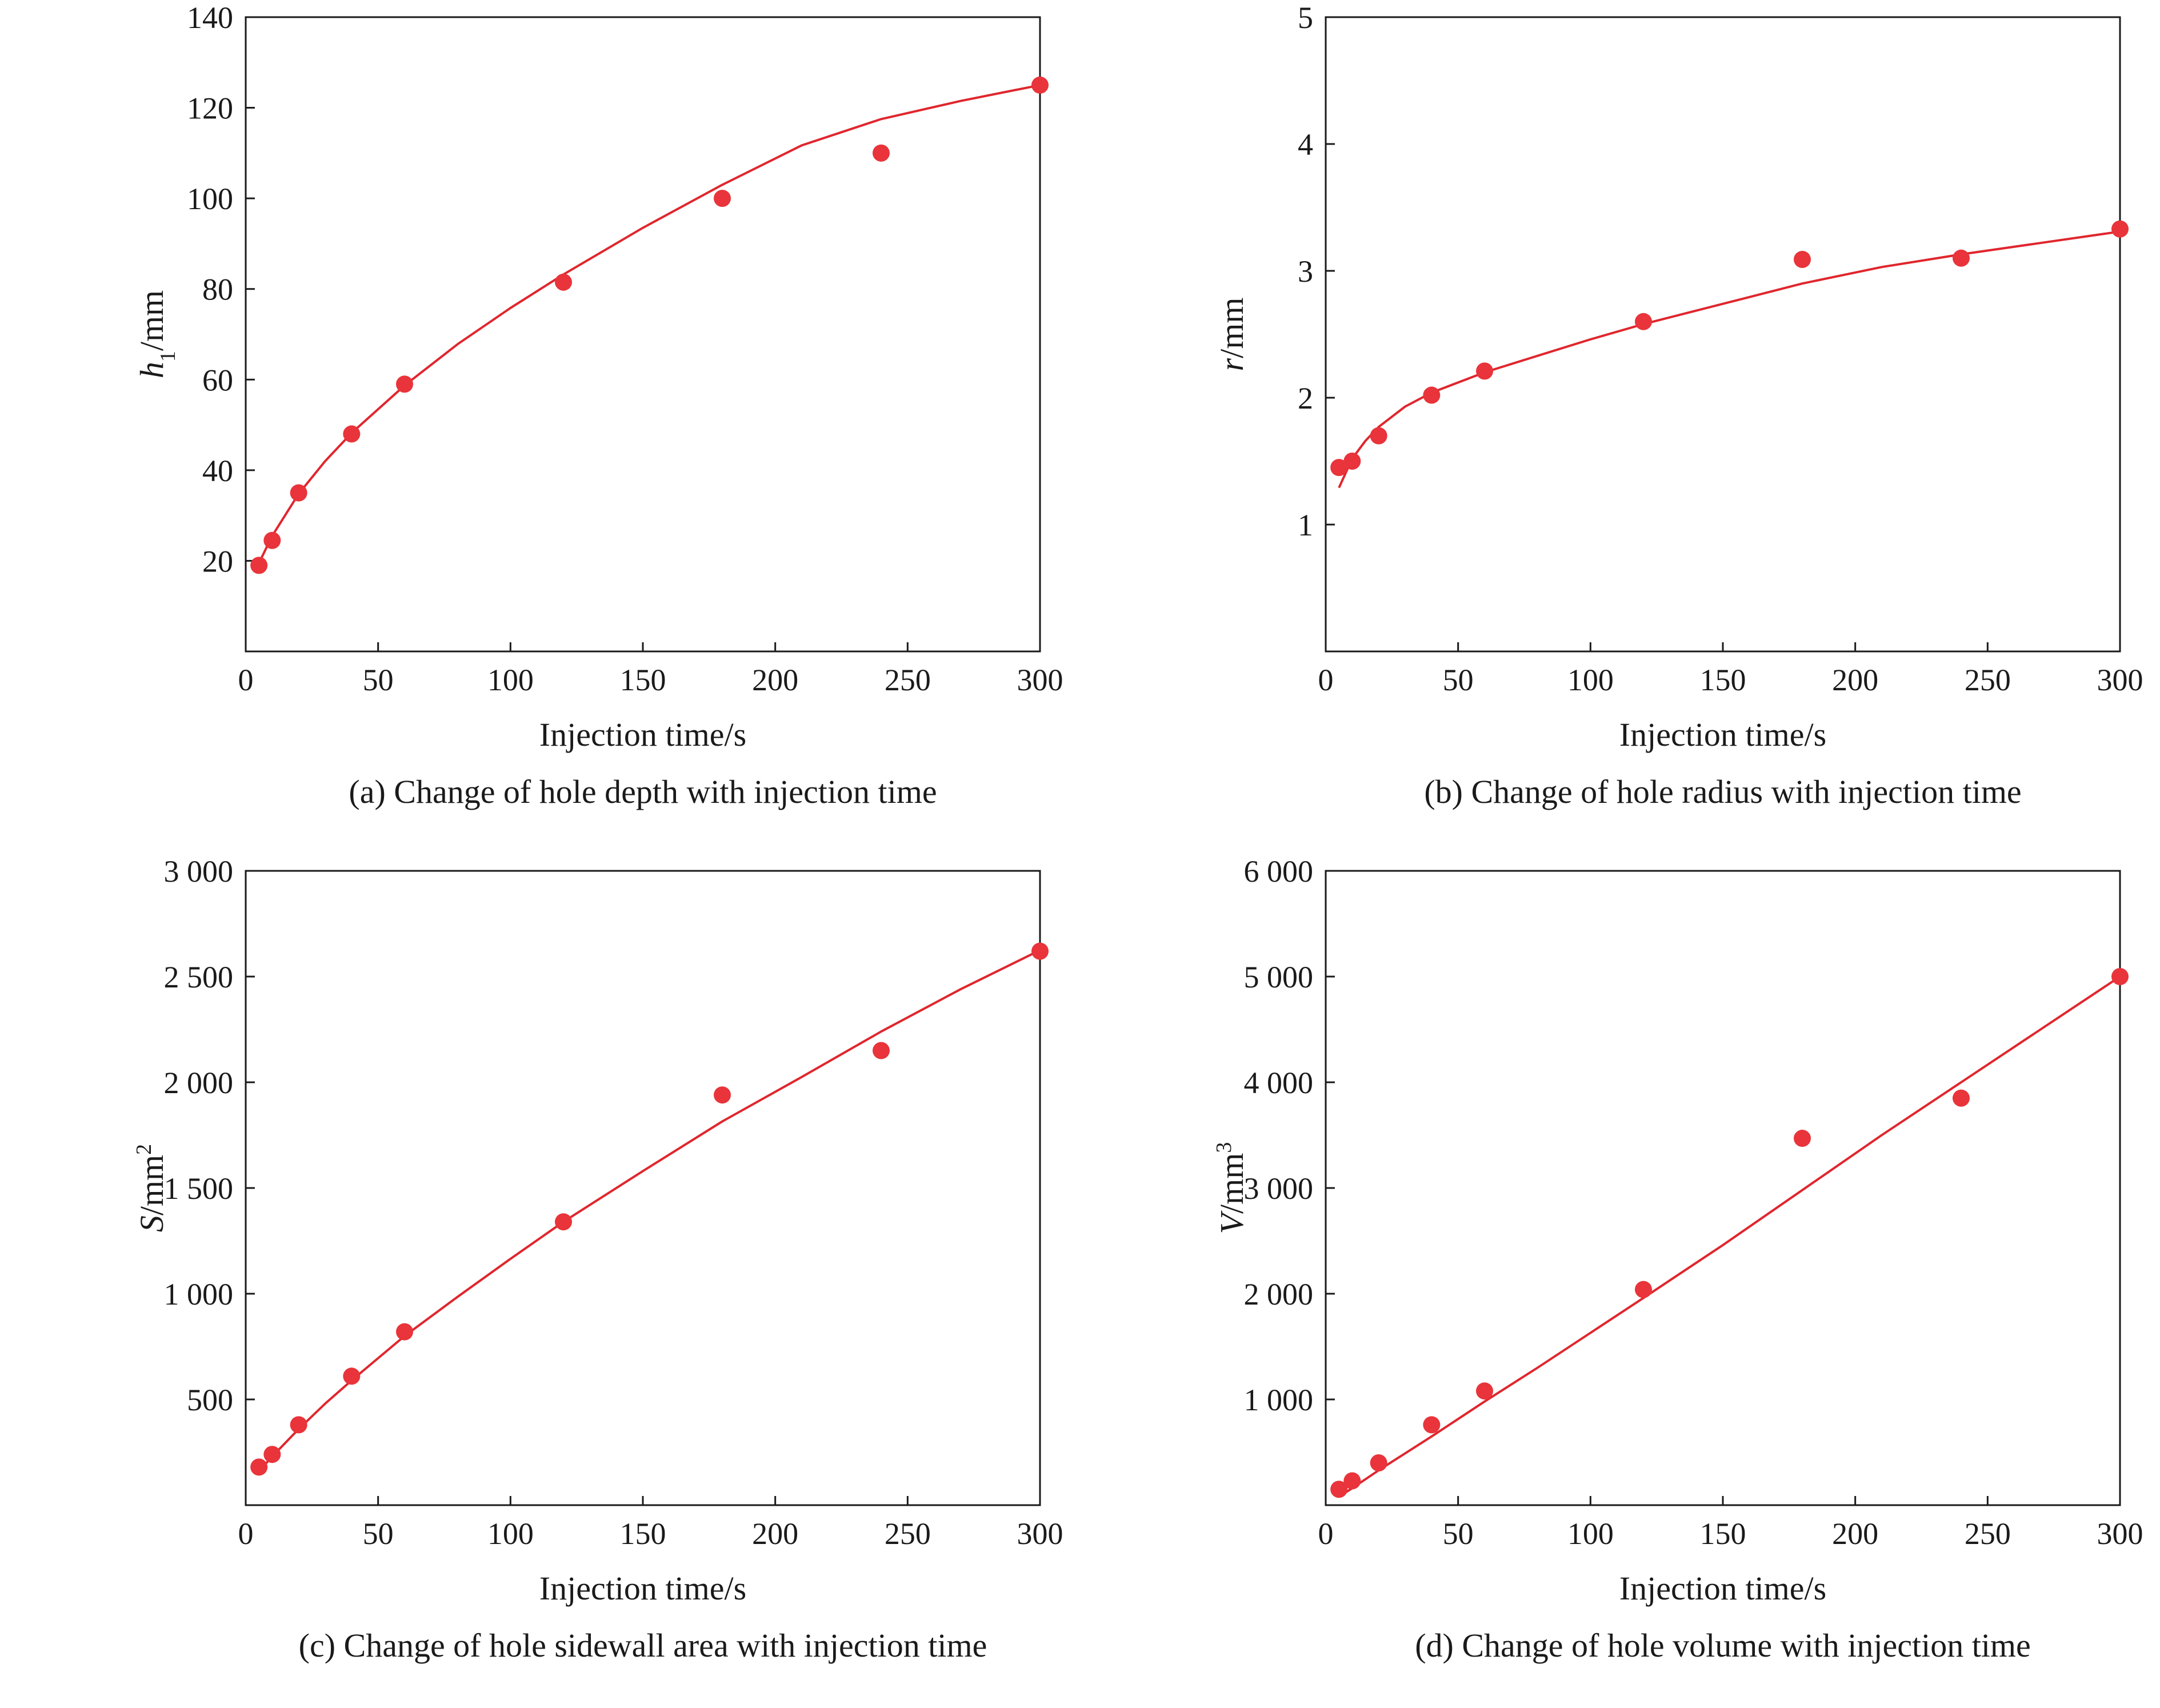 The height and width of the screenshot is (1708, 2160). What do you see at coordinates (1279, 977) in the screenshot?
I see `y-tick-label: 5 000` at bounding box center [1279, 977].